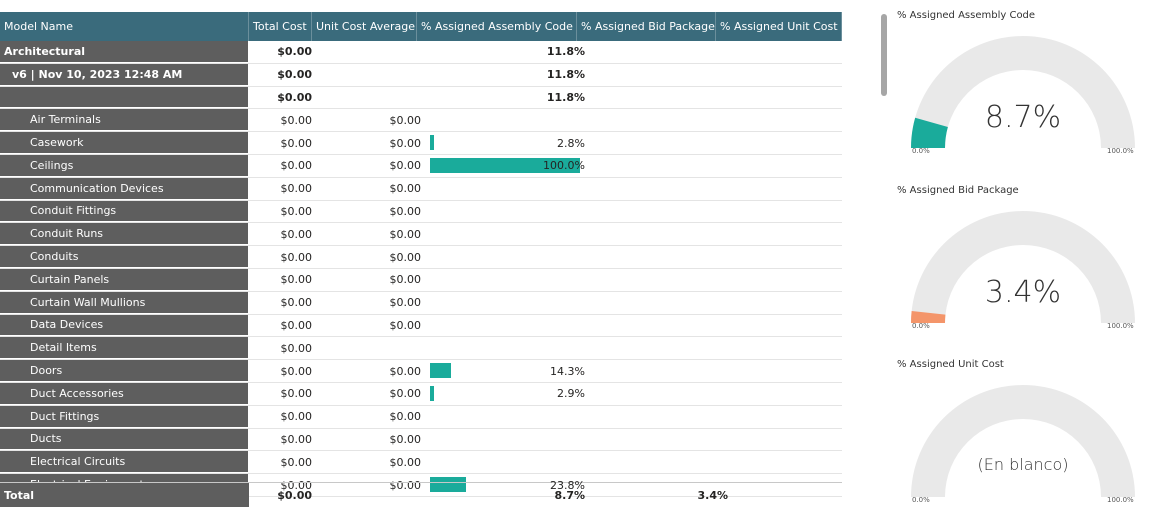  Describe the element at coordinates (124, 188) in the screenshot. I see `row-name: Communication Devices` at that location.